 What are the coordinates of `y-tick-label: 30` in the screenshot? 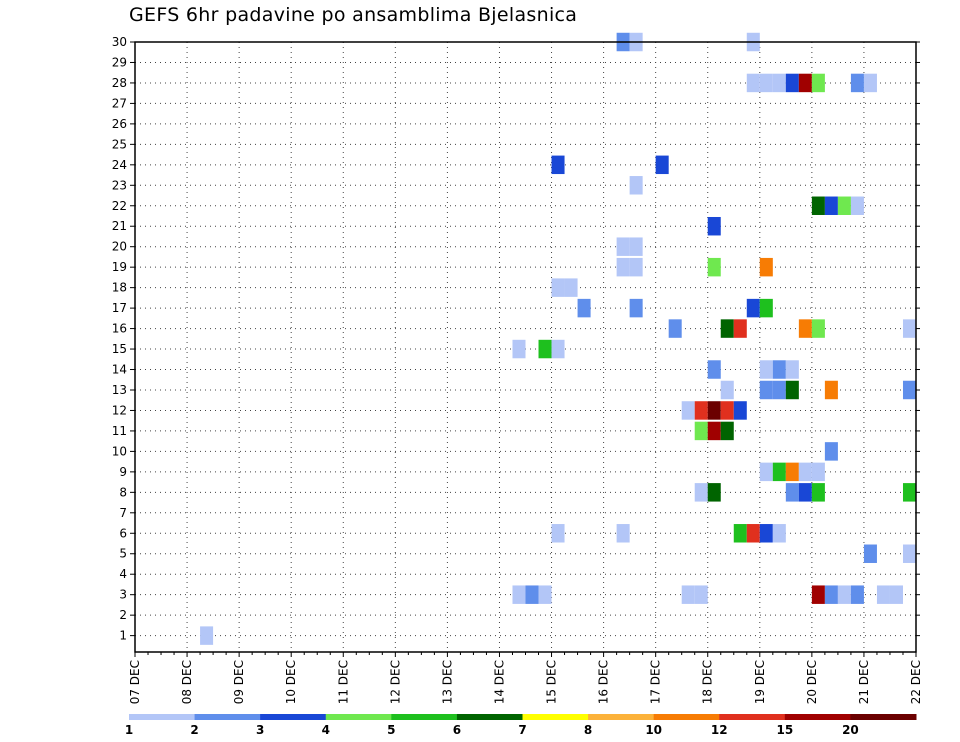 It's located at (119, 42).